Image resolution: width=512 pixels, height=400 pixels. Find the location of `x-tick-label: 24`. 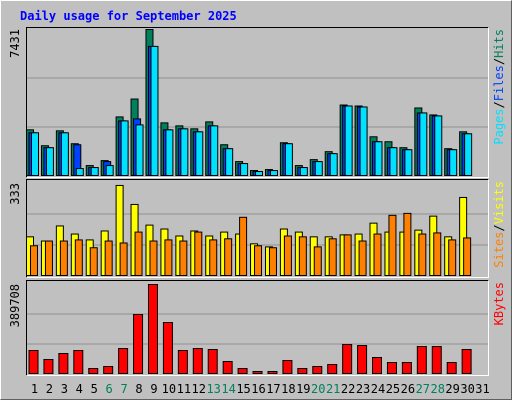

x-tick-label: 24 is located at coordinates (378, 389).